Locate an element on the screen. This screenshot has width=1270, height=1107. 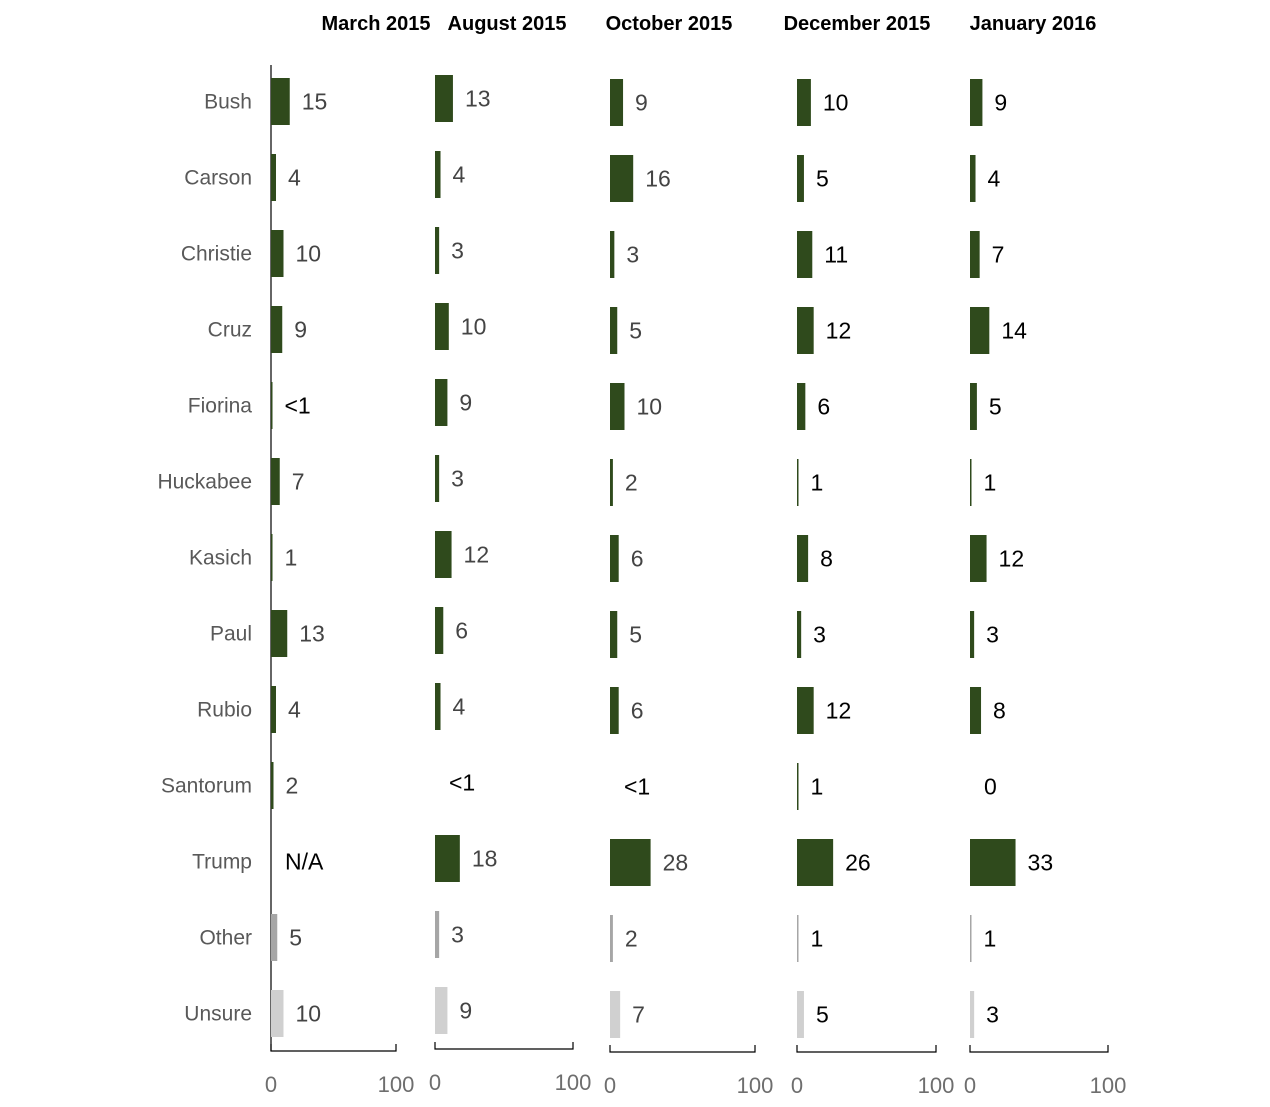
category-label: Bush is located at coordinates (228, 102).